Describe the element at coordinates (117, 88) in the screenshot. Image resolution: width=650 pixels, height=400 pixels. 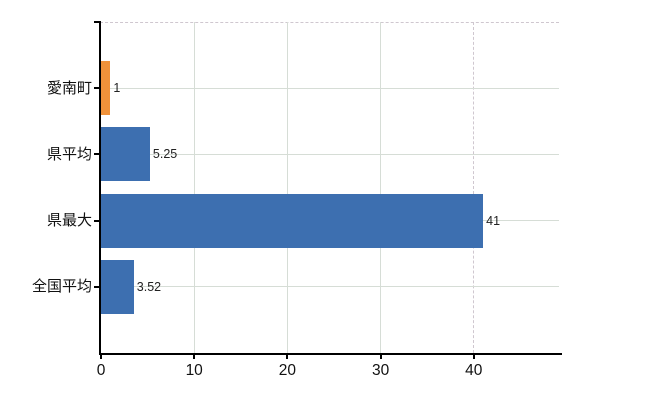
I see `value-label: 1` at that location.